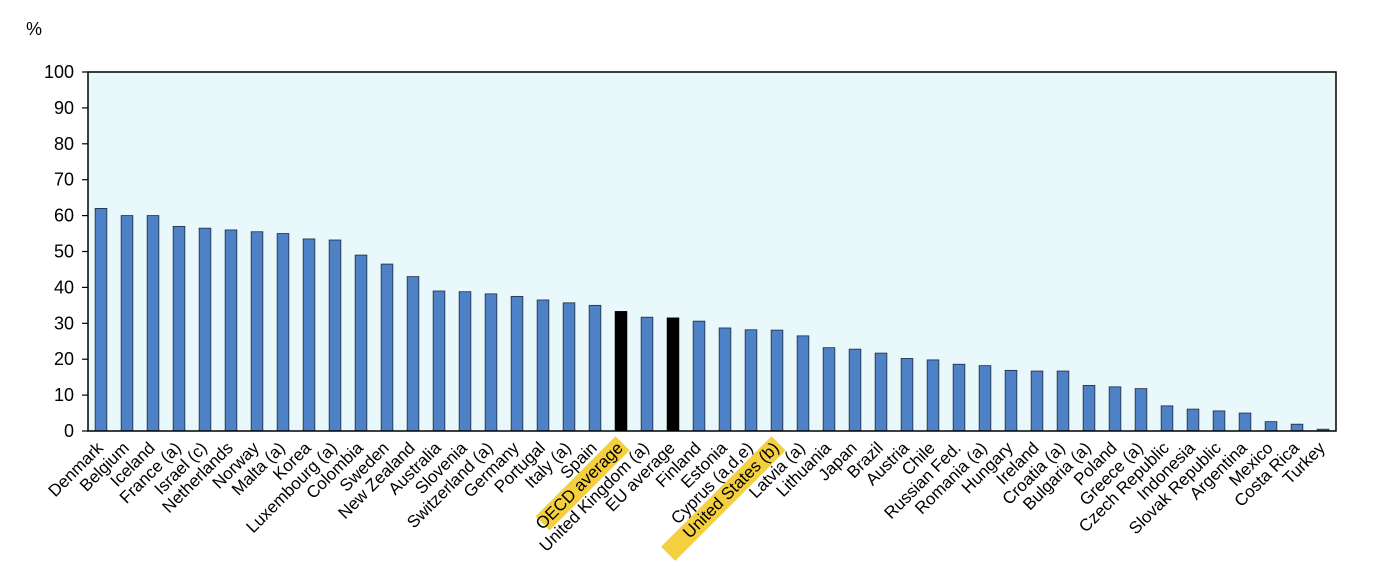 Image resolution: width=1393 pixels, height=579 pixels. Describe the element at coordinates (64, 395) in the screenshot. I see `y-tick-label: 10` at that location.